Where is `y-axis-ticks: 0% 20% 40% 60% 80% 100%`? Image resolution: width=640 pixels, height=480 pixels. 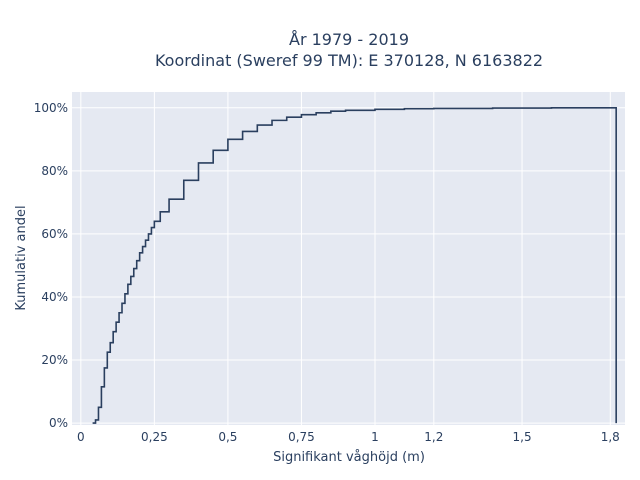 y-axis-ticks: 0% 20% 40% 60% 80% 100% is located at coordinates (51, 265).